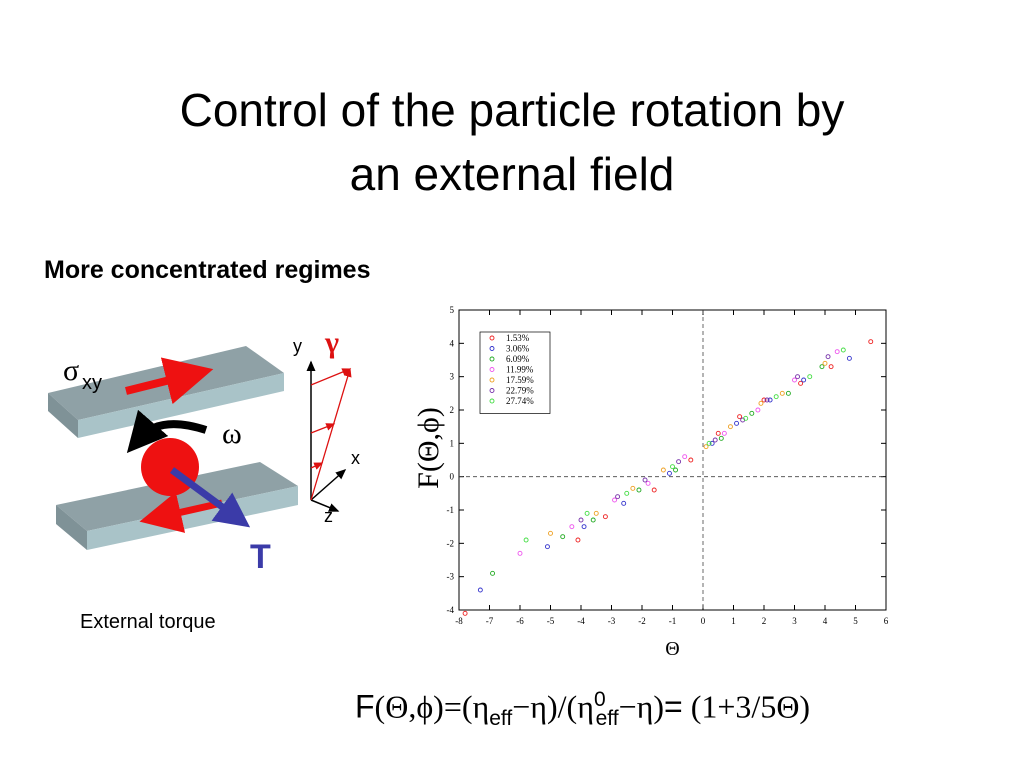 This screenshot has width=1024, height=768. What do you see at coordinates (581, 621) in the screenshot?
I see `x-tick-label: -4` at bounding box center [581, 621].